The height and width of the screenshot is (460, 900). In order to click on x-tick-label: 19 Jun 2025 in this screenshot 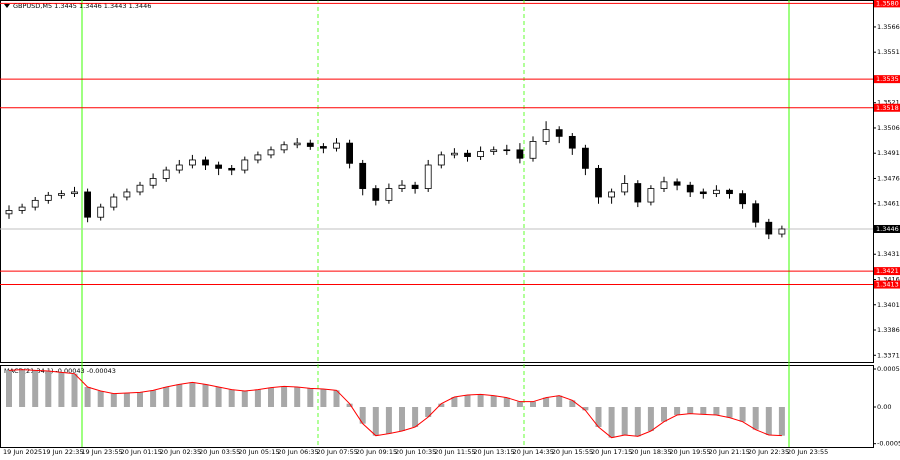, I will do `click(22, 452)`.